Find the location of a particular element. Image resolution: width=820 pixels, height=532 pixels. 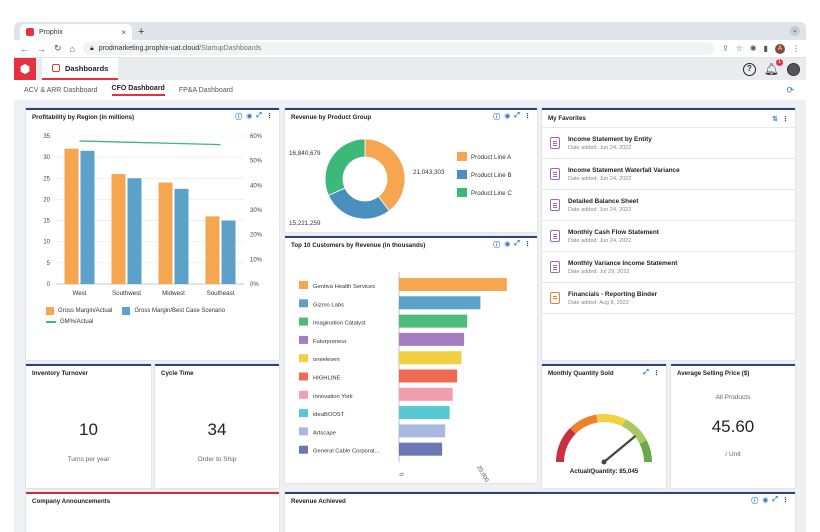

favorite-name: Financials - Reporting Binder is located at coordinates (613, 294).